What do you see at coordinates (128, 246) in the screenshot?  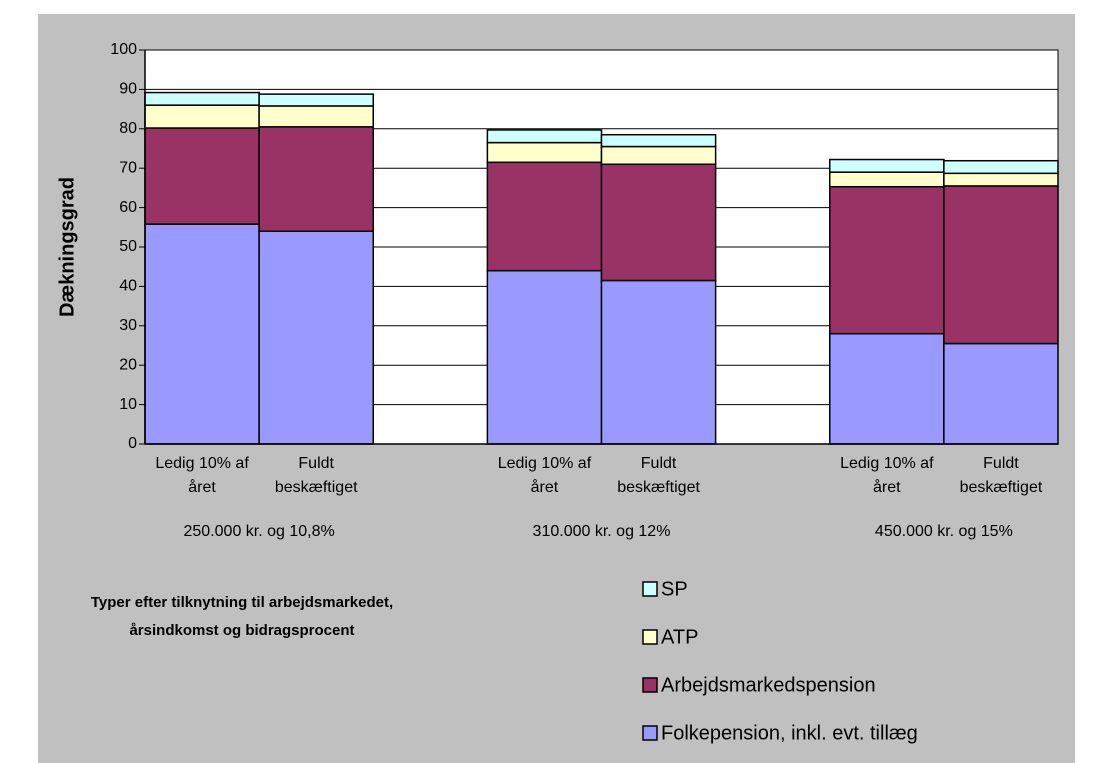 I see `y-tick-label: 50` at bounding box center [128, 246].